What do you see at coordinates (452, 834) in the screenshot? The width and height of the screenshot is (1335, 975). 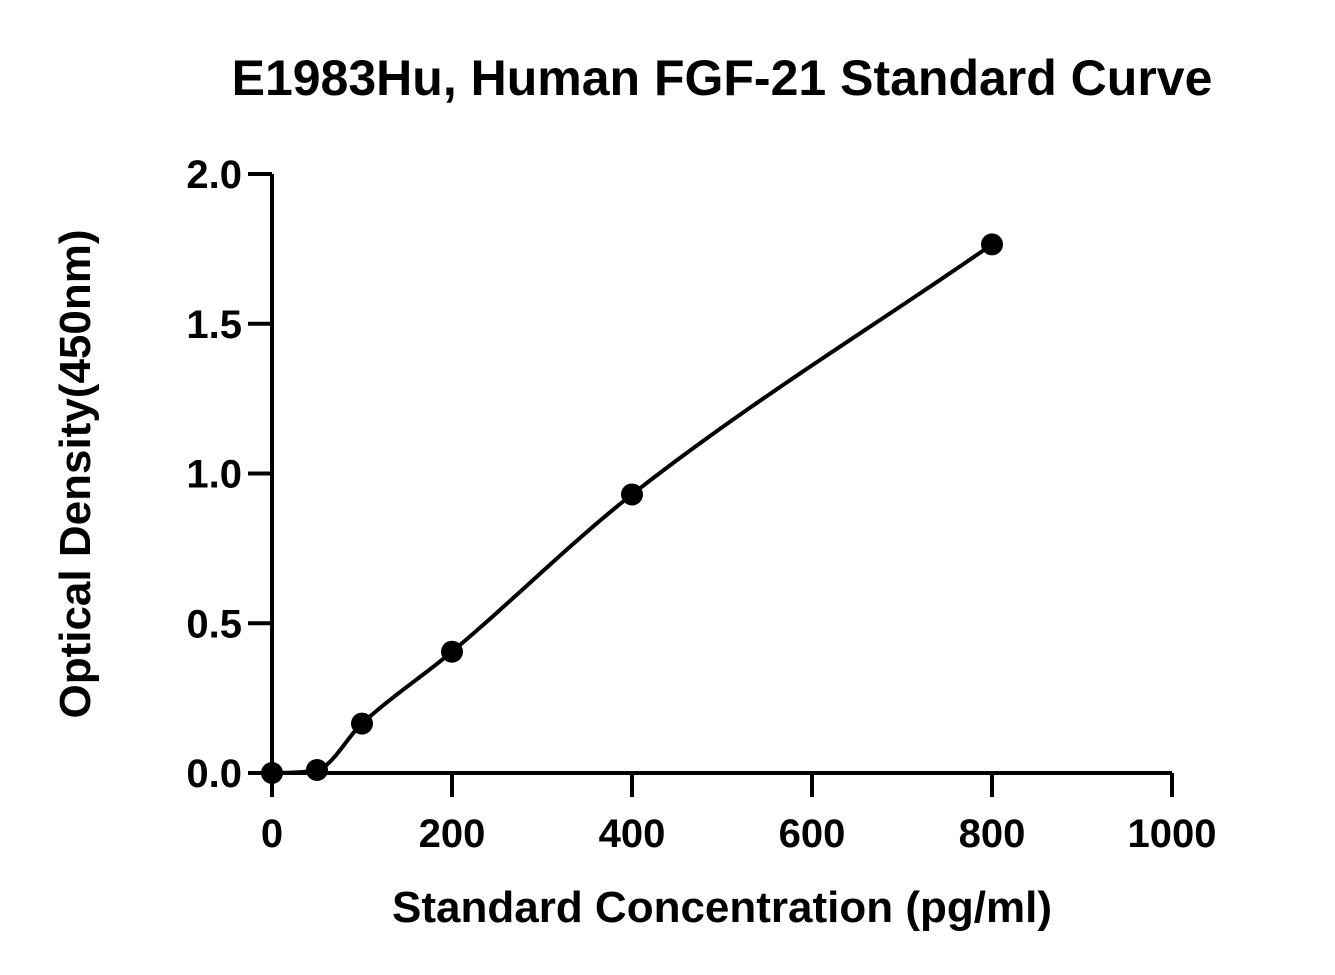 I see `x-tick-label: 200` at bounding box center [452, 834].